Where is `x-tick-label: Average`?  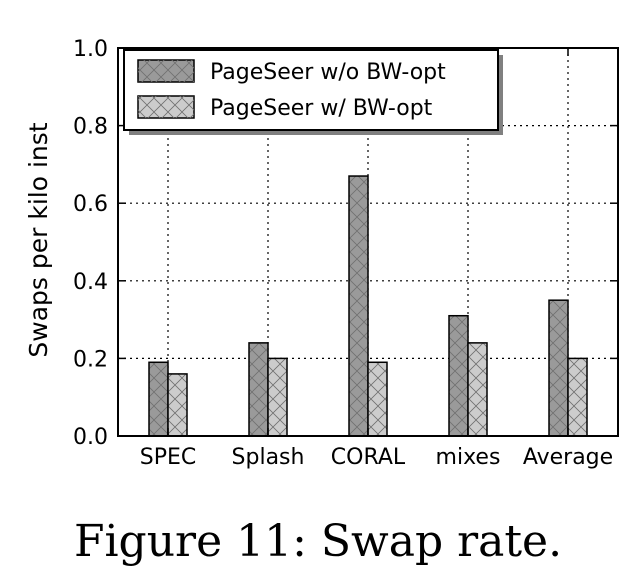
x-tick-label: Average is located at coordinates (568, 457).